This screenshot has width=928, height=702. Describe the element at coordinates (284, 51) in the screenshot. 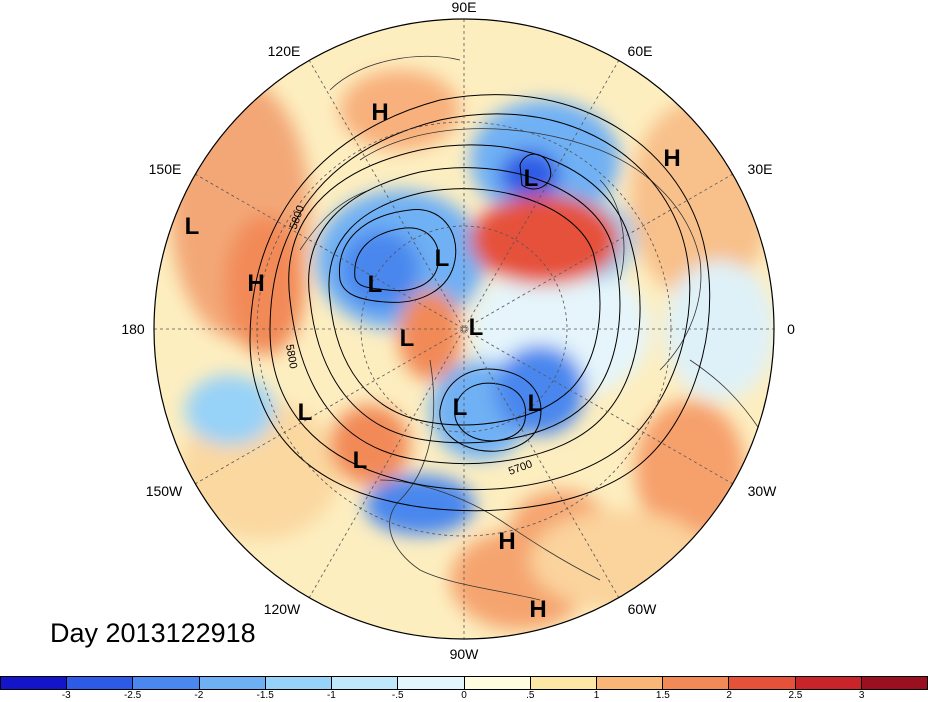

I see `lon-label-120e: 120E` at that location.